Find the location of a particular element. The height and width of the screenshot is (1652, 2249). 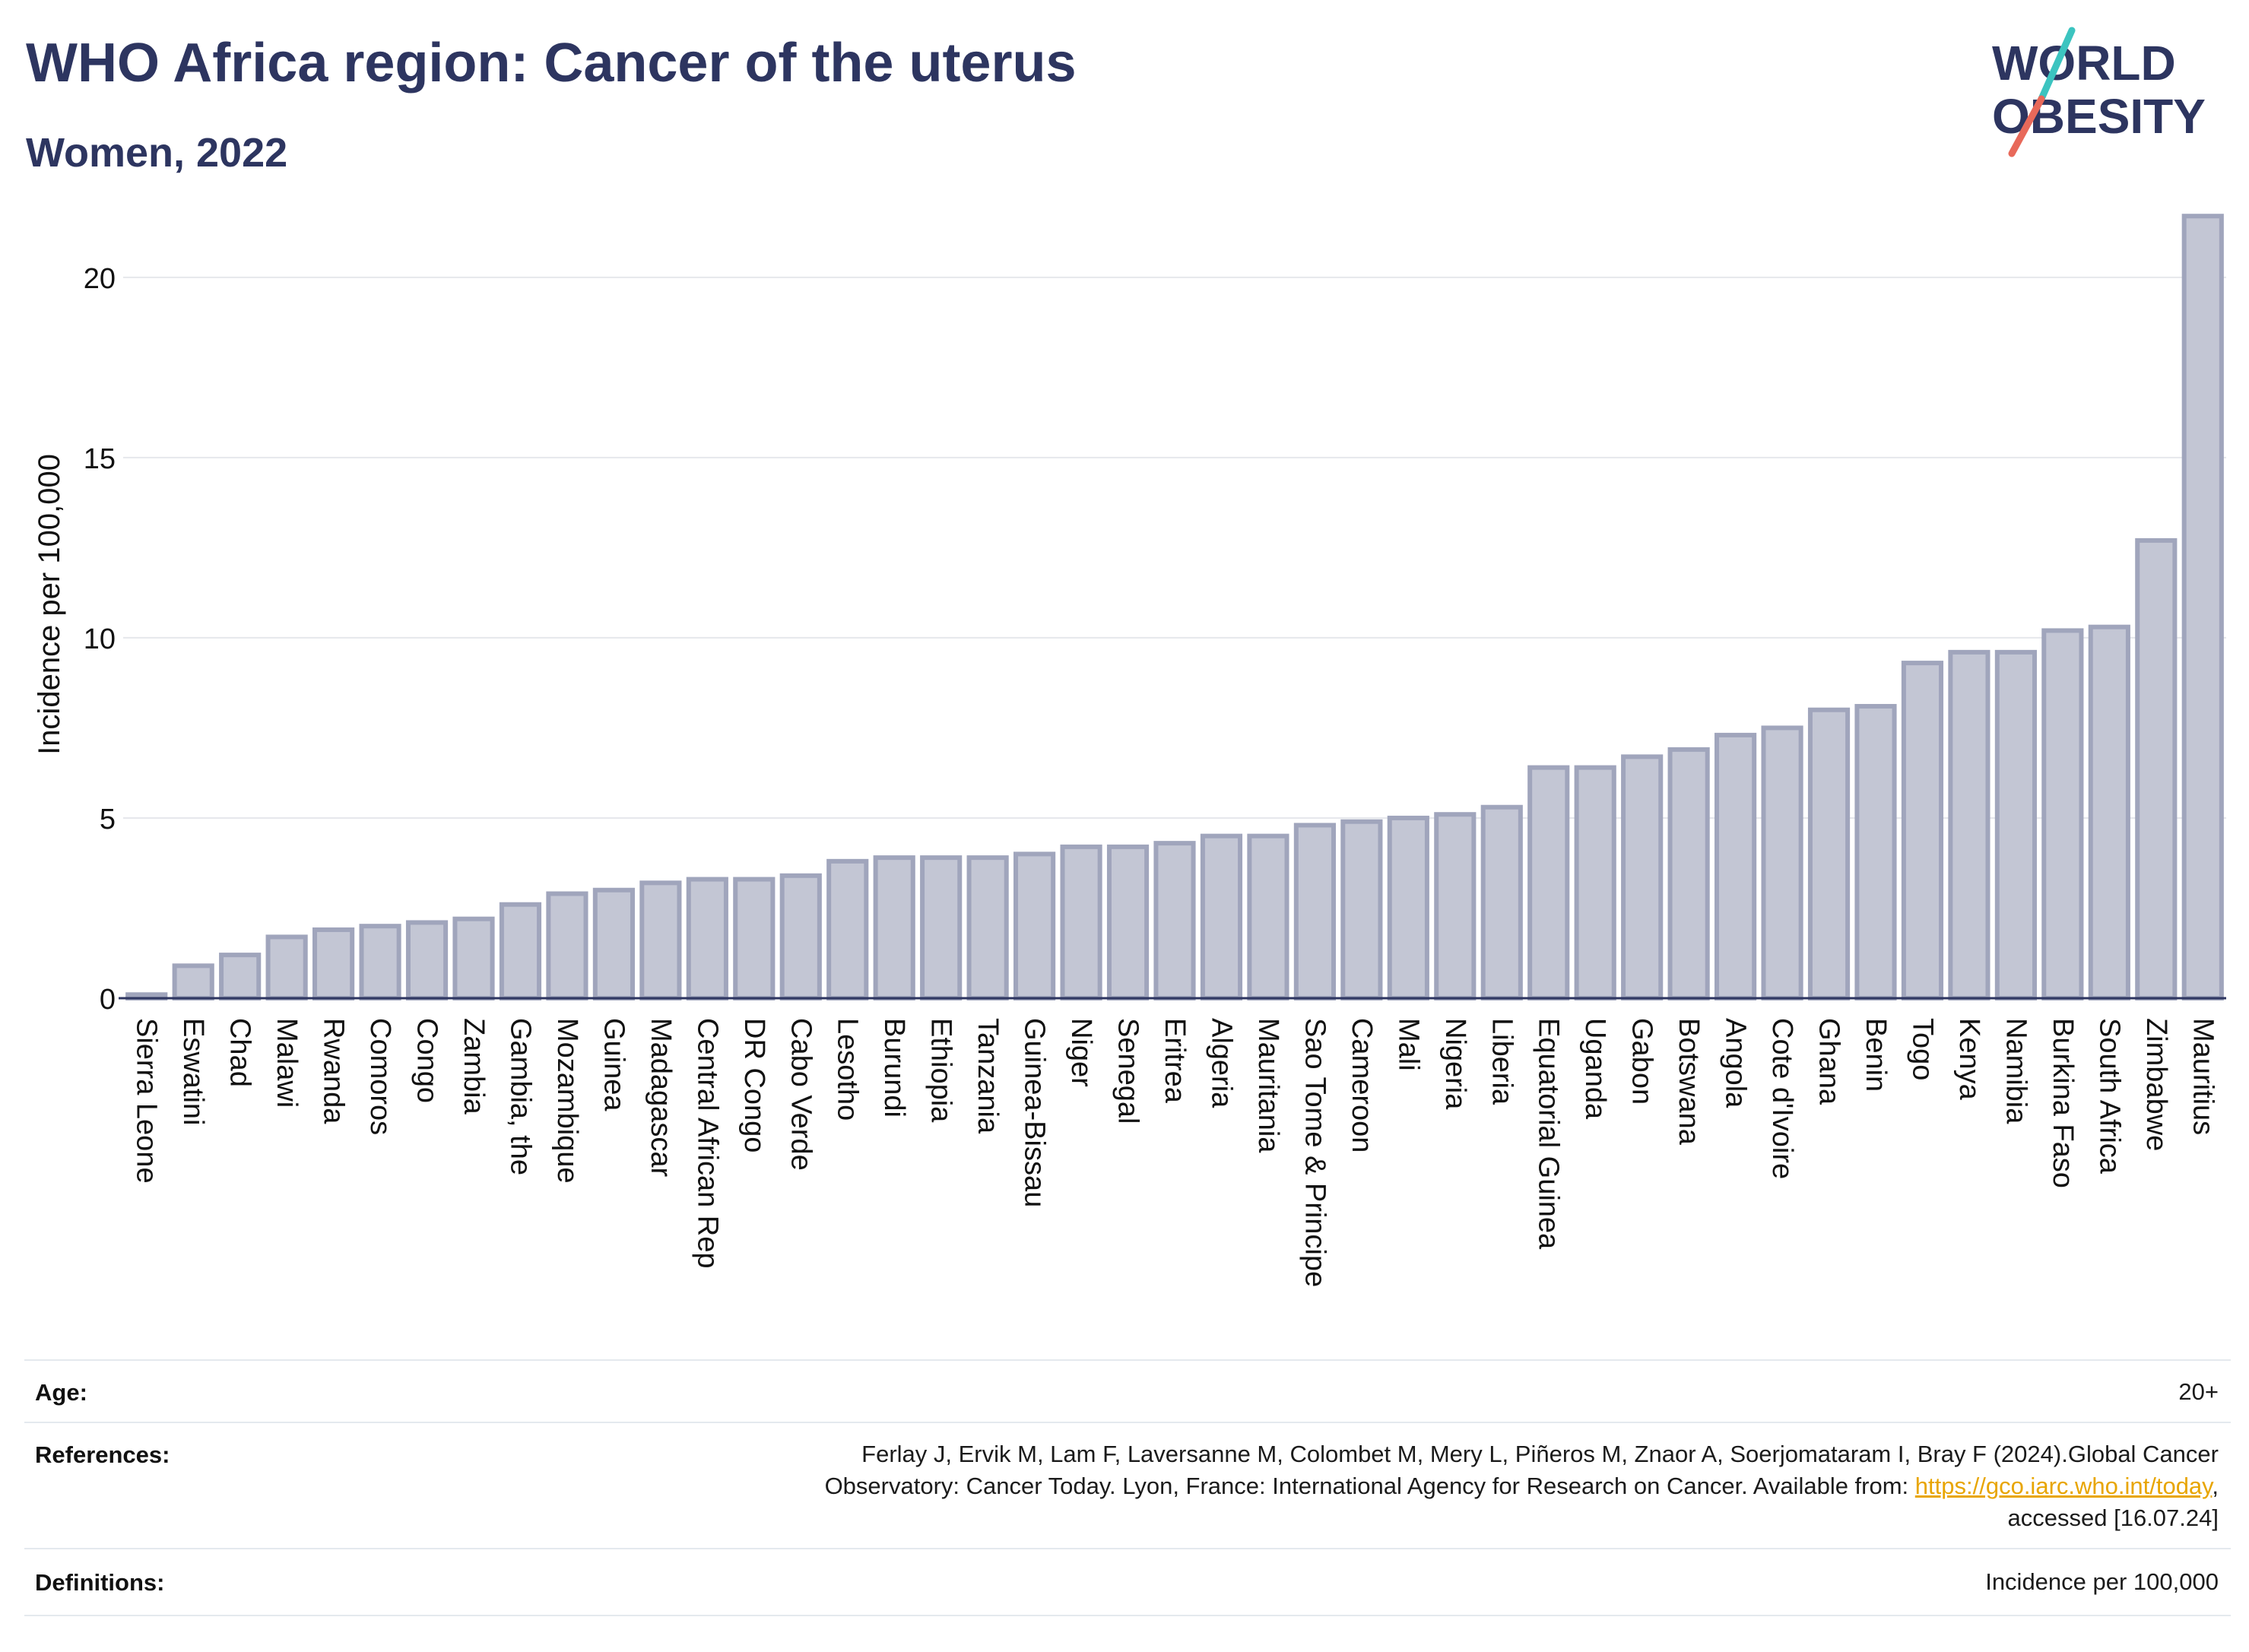

x-tick-label: Burundi is located at coordinates (894, 1068).